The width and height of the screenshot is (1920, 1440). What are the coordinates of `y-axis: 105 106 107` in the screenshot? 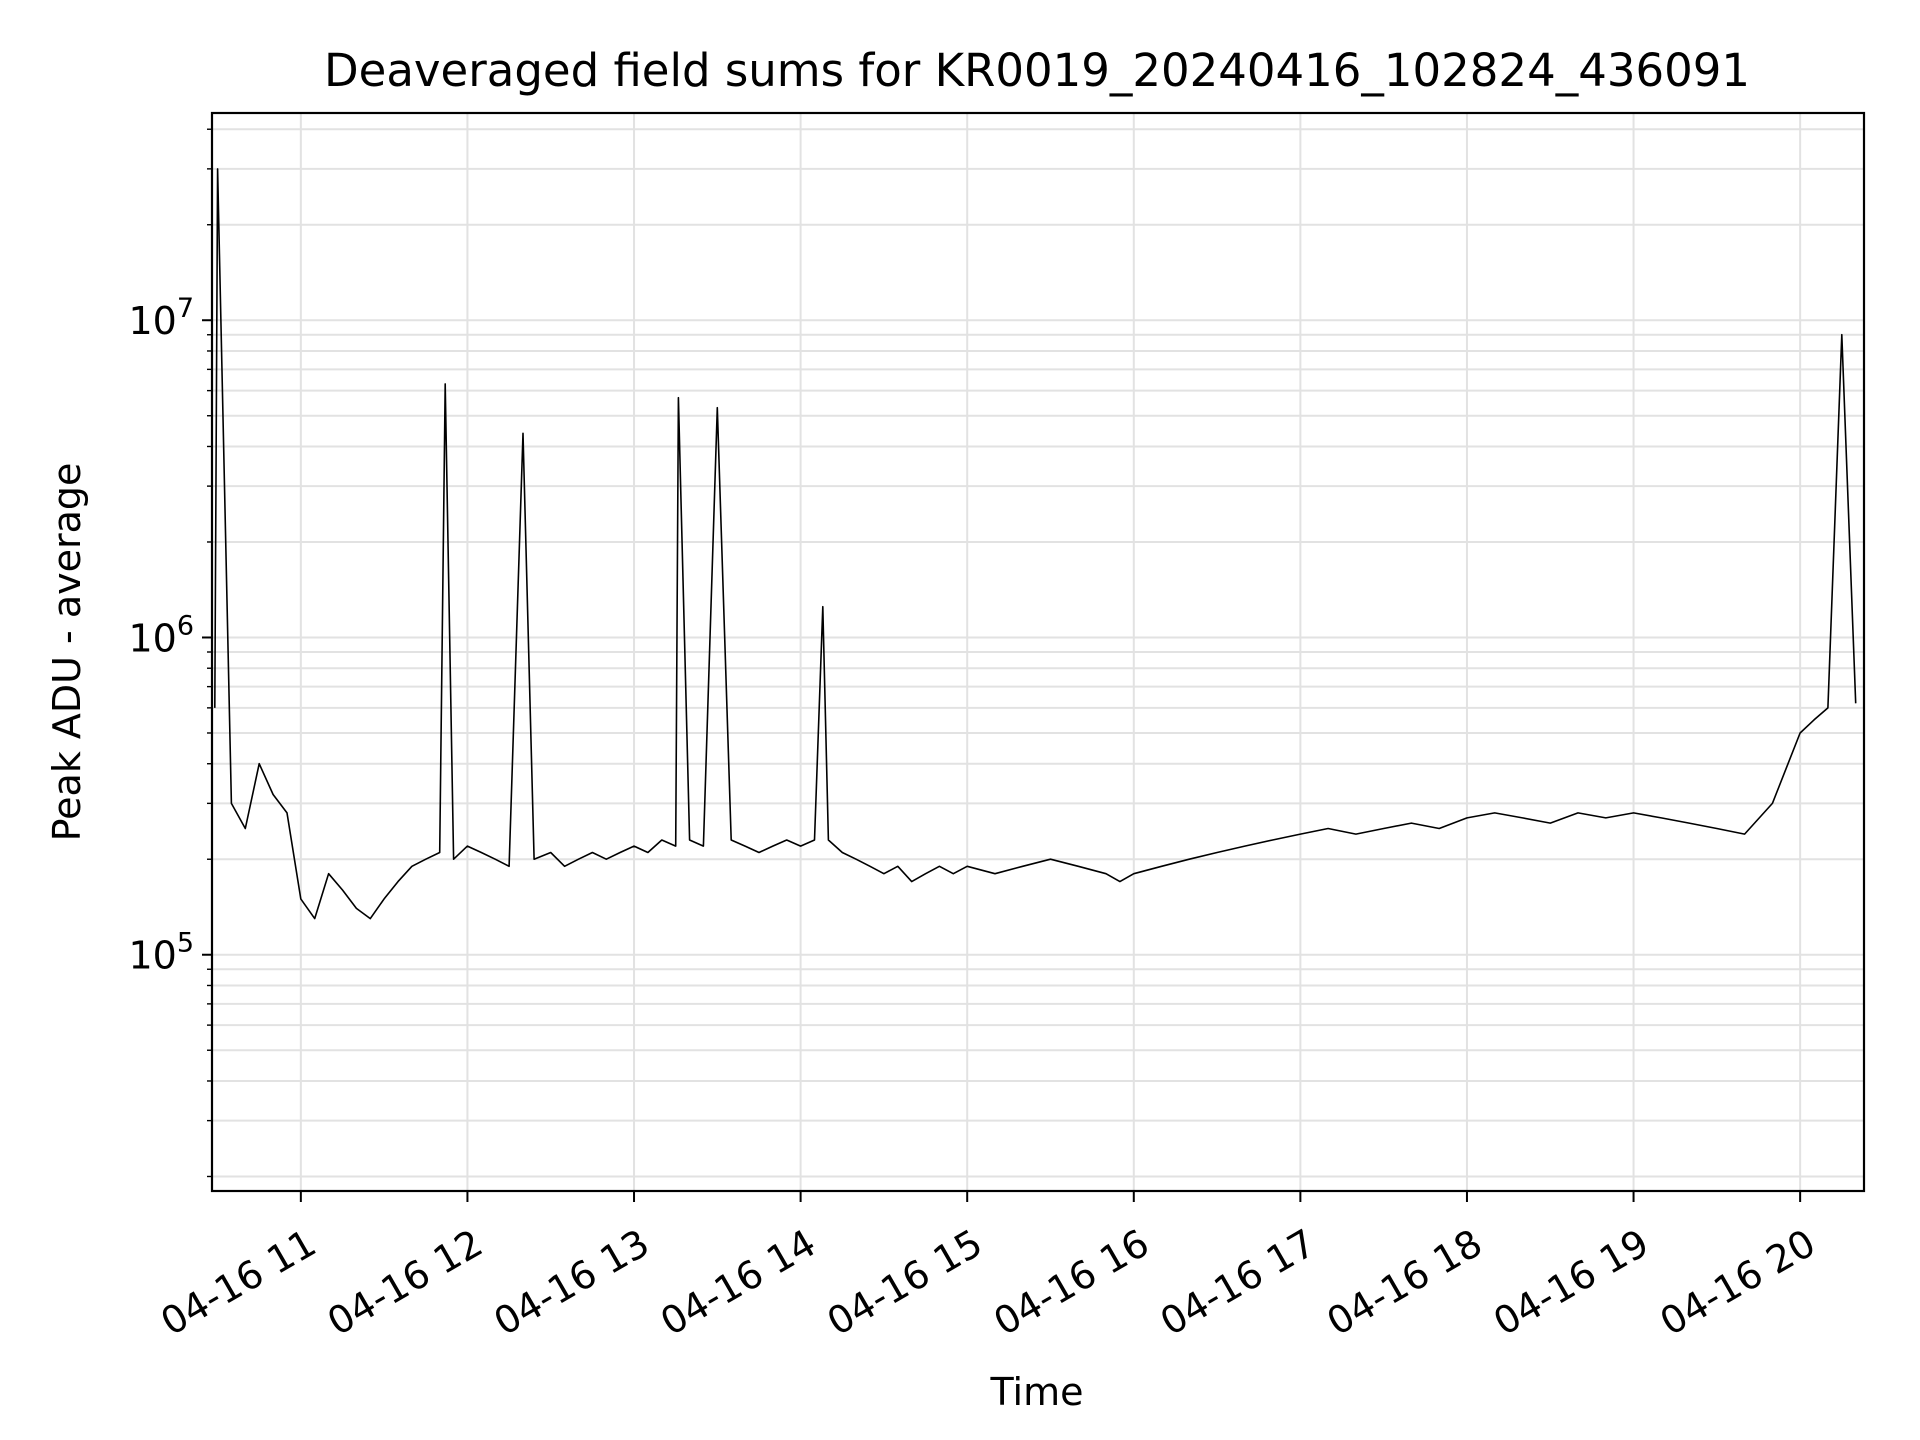 It's located at (170, 653).